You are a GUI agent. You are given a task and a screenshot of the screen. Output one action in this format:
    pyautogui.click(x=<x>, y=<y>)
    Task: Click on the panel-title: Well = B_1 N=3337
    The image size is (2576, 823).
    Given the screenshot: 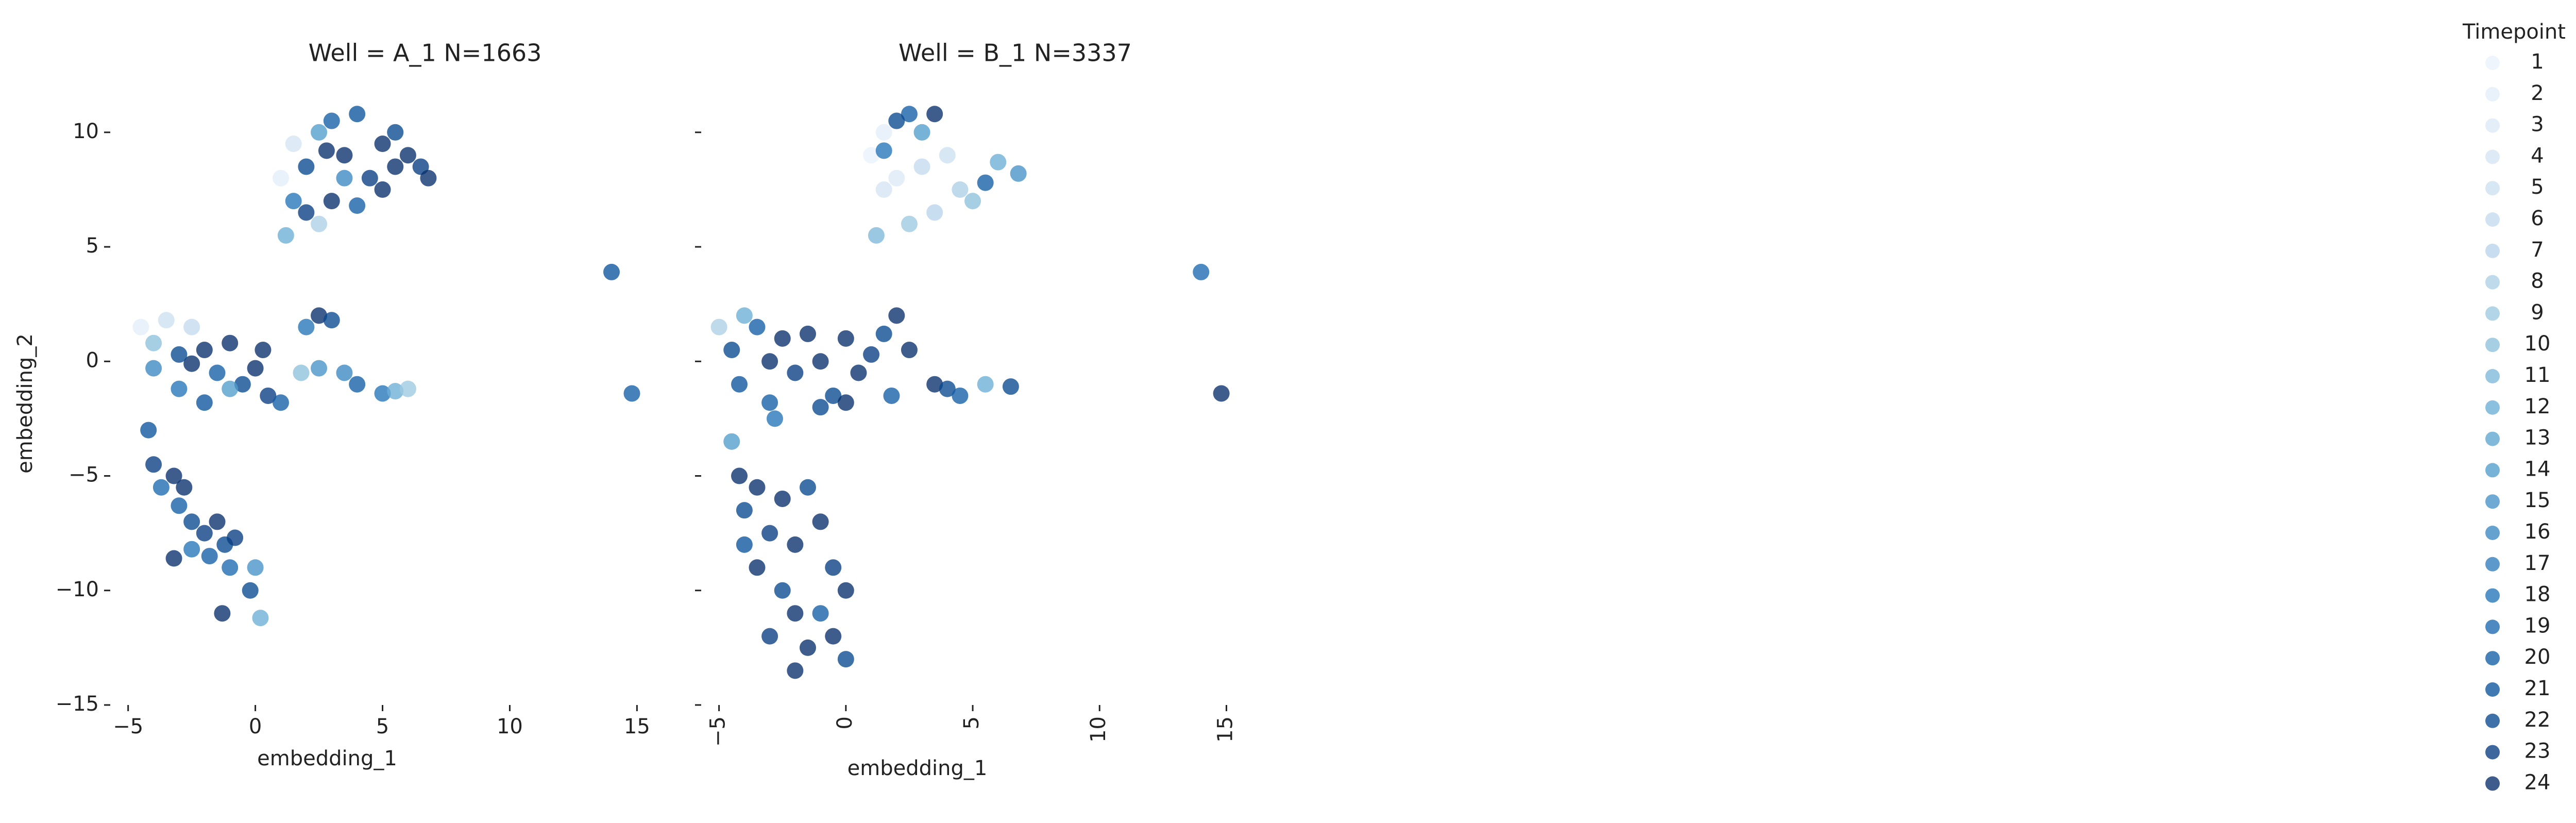 What is the action you would take?
    pyautogui.click(x=1015, y=53)
    